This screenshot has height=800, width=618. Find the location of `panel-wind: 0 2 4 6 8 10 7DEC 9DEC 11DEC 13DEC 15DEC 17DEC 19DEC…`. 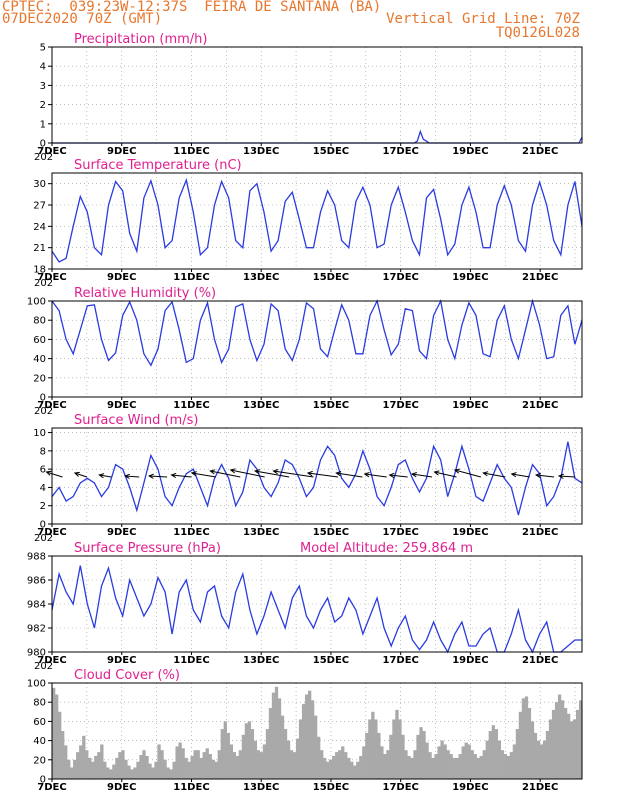

panel-wind: 0 2 4 6 8 10 7DEC 9DEC 11DEC 13DEC 15DEC 17DEC 19DEC… is located at coordinates (308, 478).